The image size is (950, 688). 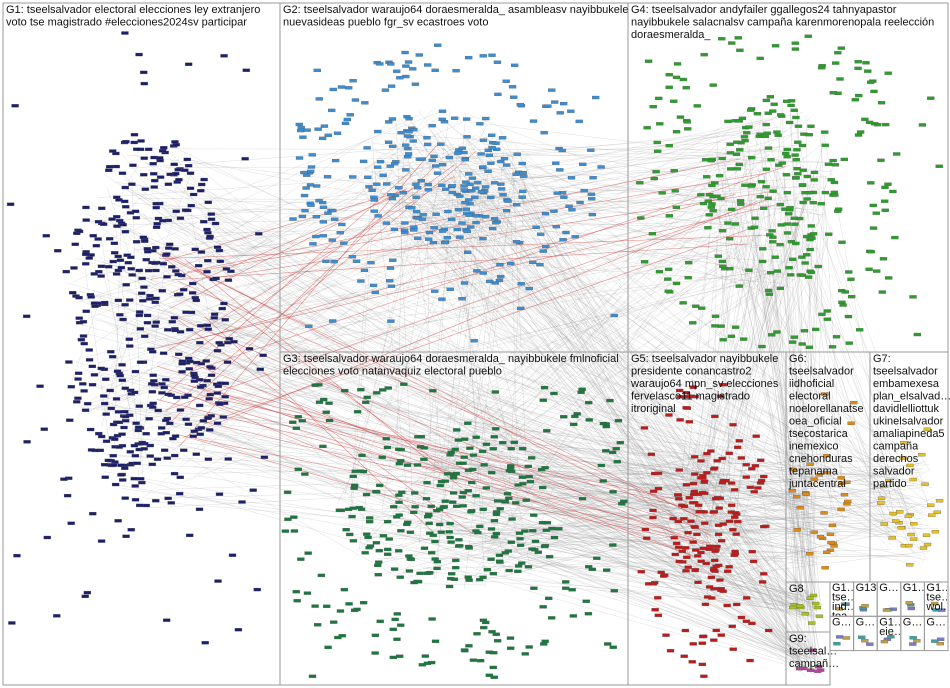 What do you see at coordinates (909, 434) in the screenshot?
I see `group-label: amaliapineda5` at bounding box center [909, 434].